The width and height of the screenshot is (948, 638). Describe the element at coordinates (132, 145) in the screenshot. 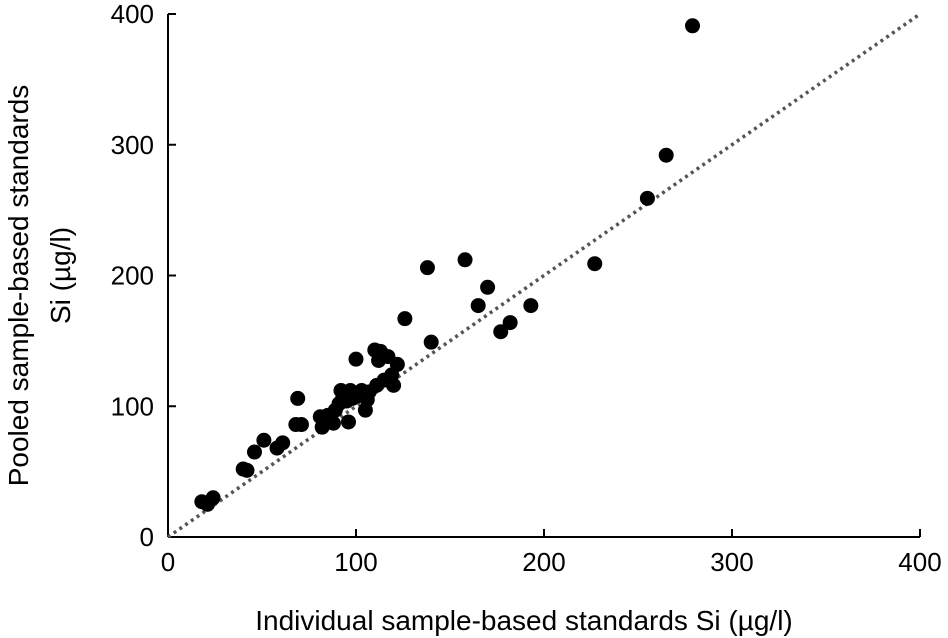

I see `y-tick-label: 300` at that location.